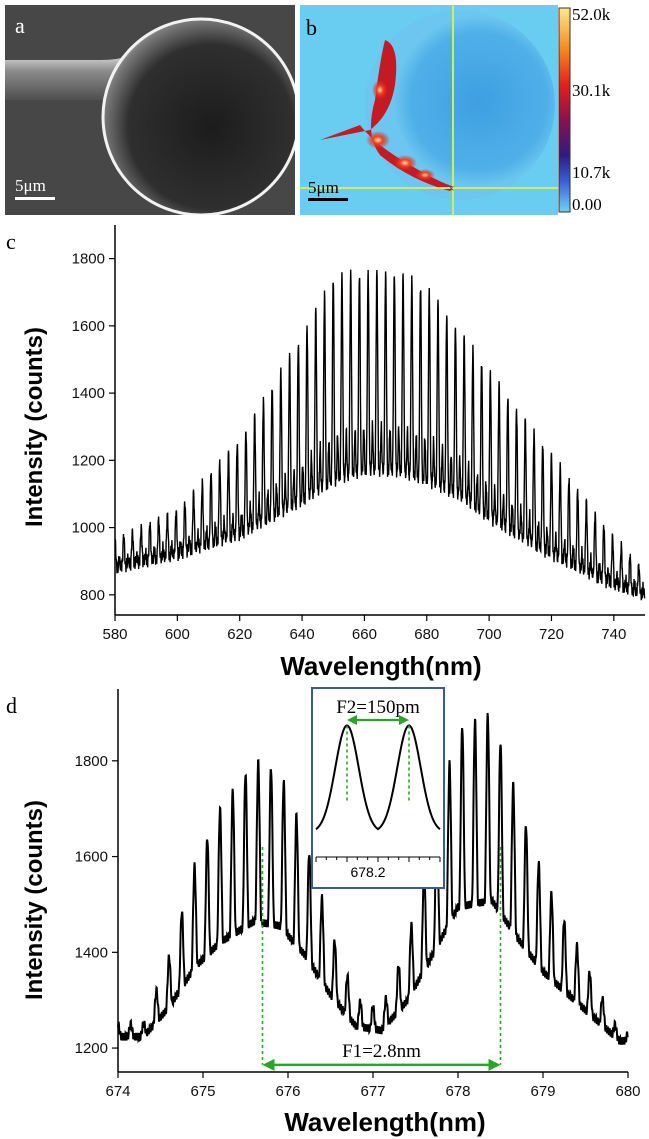 The width and height of the screenshot is (649, 1139). Describe the element at coordinates (239, 634) in the screenshot. I see `x-tick-label: 620` at that location.